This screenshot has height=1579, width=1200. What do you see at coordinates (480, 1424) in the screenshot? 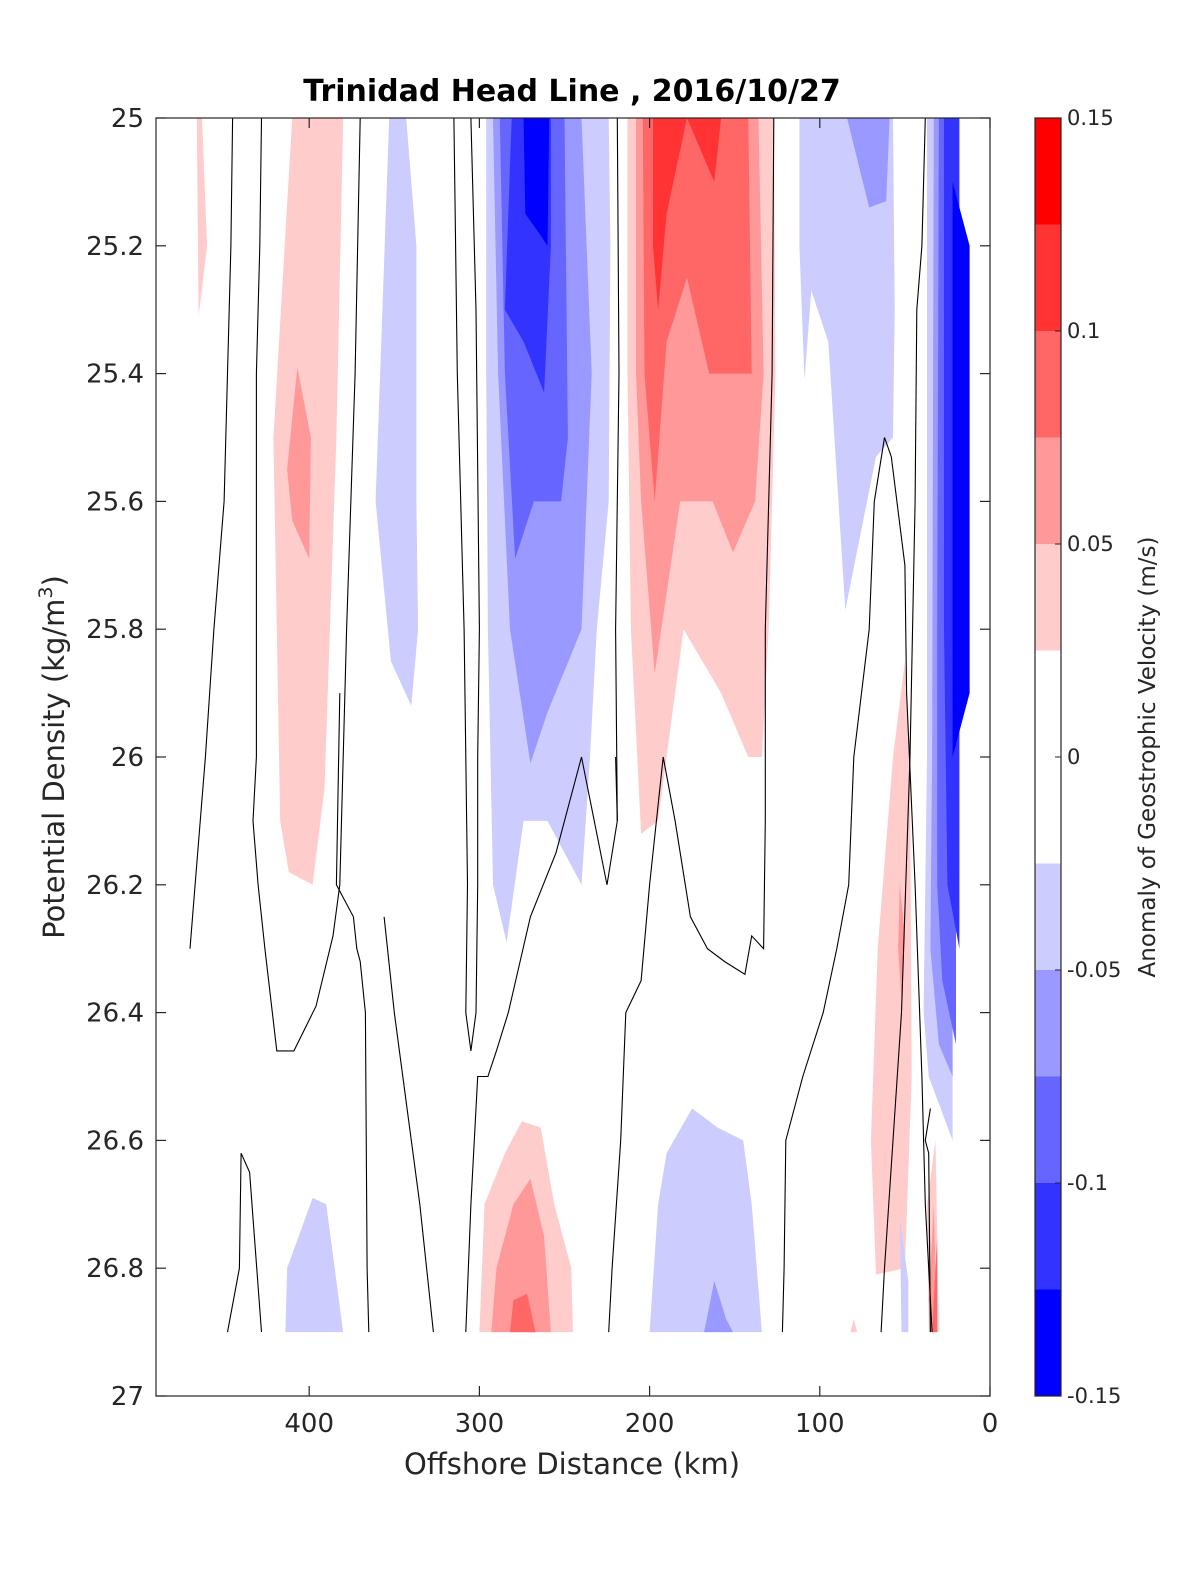
I see `x-tick-label: 300` at bounding box center [480, 1424].